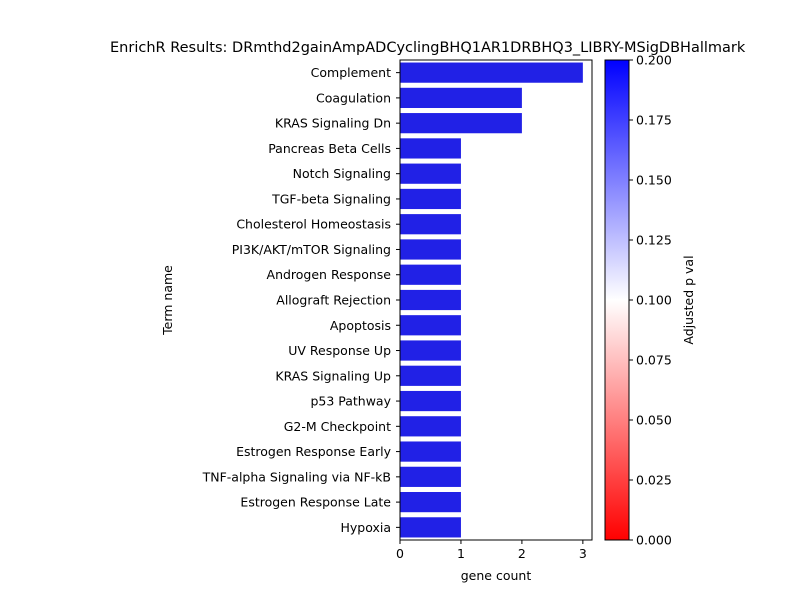 Image resolution: width=800 pixels, height=600 pixels. Describe the element at coordinates (339, 350) in the screenshot. I see `y-tick-label-11: UV Response Up` at that location.